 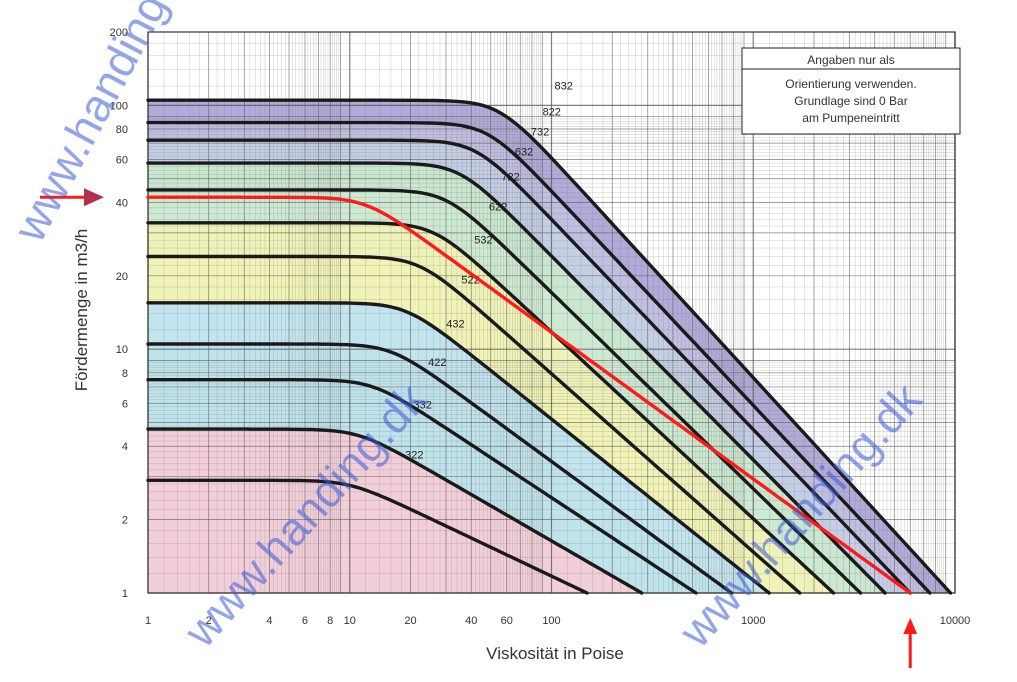 I want to click on x-tick-label: 4, so click(x=269, y=621).